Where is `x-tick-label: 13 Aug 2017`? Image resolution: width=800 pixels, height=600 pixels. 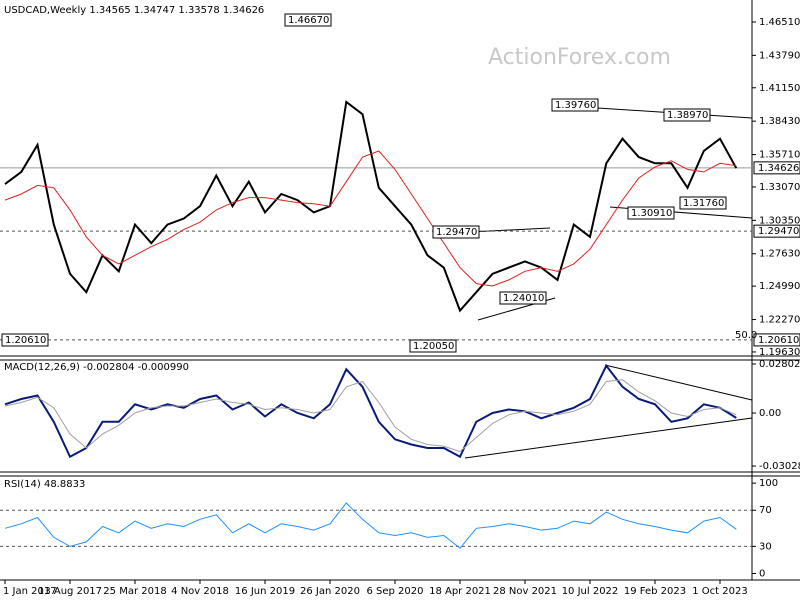
x-tick-label: 13 Aug 2017 is located at coordinates (70, 591).